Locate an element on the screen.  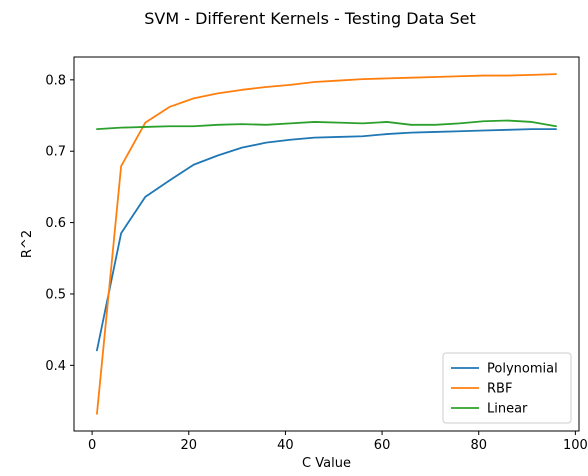
legend-label: Polynomial is located at coordinates (522, 369).